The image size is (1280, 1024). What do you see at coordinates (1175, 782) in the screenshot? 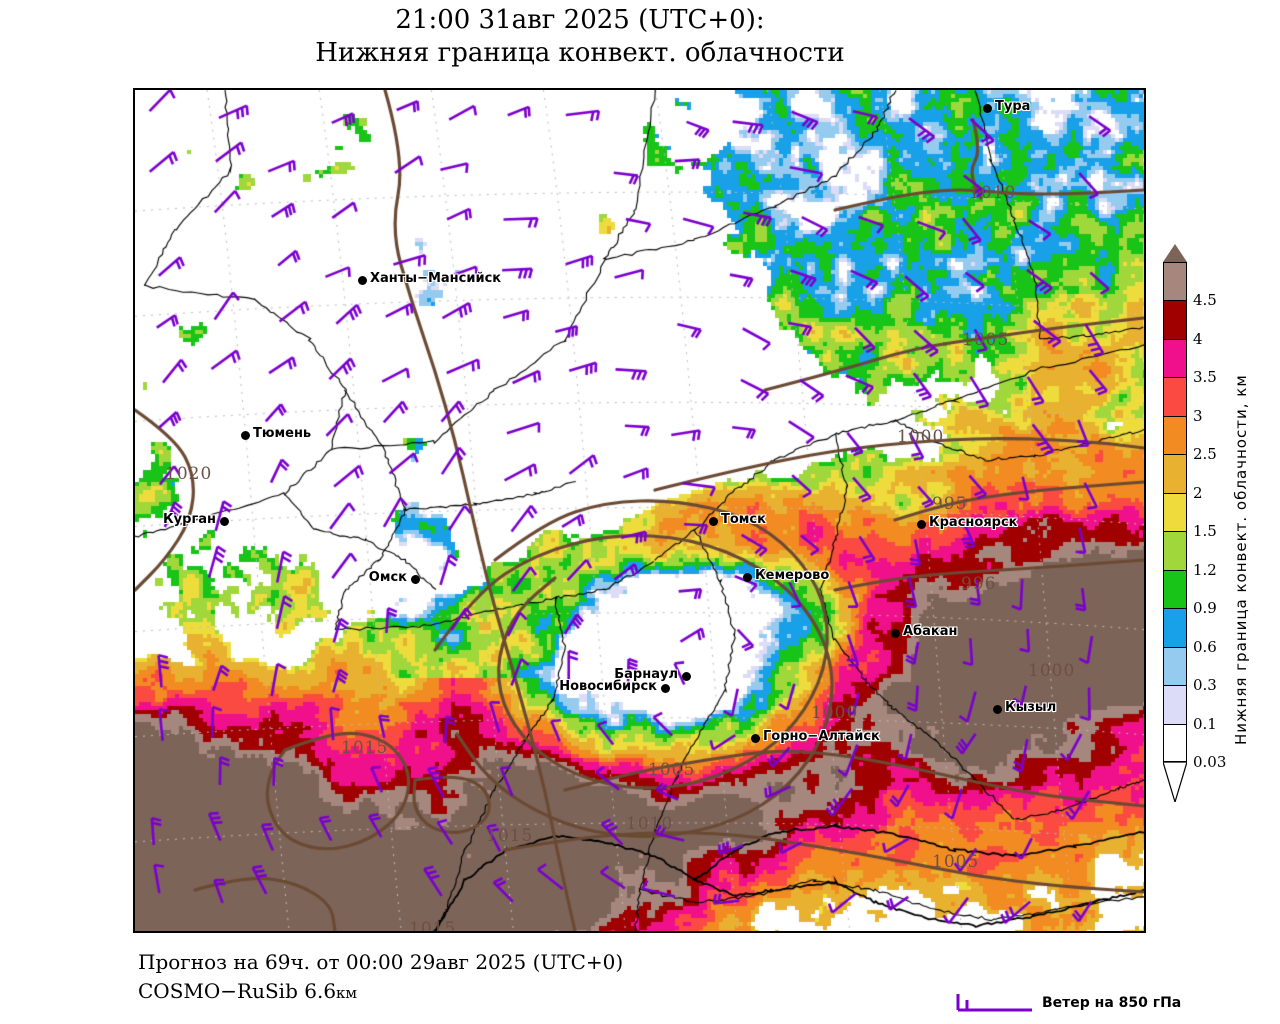
I see `colorbar-under-arrow` at bounding box center [1175, 782].